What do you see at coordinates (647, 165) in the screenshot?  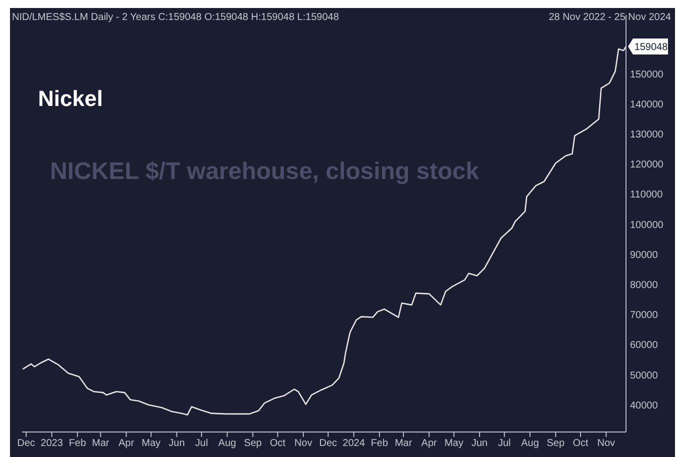 I see `y-tick-label: 120000` at bounding box center [647, 165].